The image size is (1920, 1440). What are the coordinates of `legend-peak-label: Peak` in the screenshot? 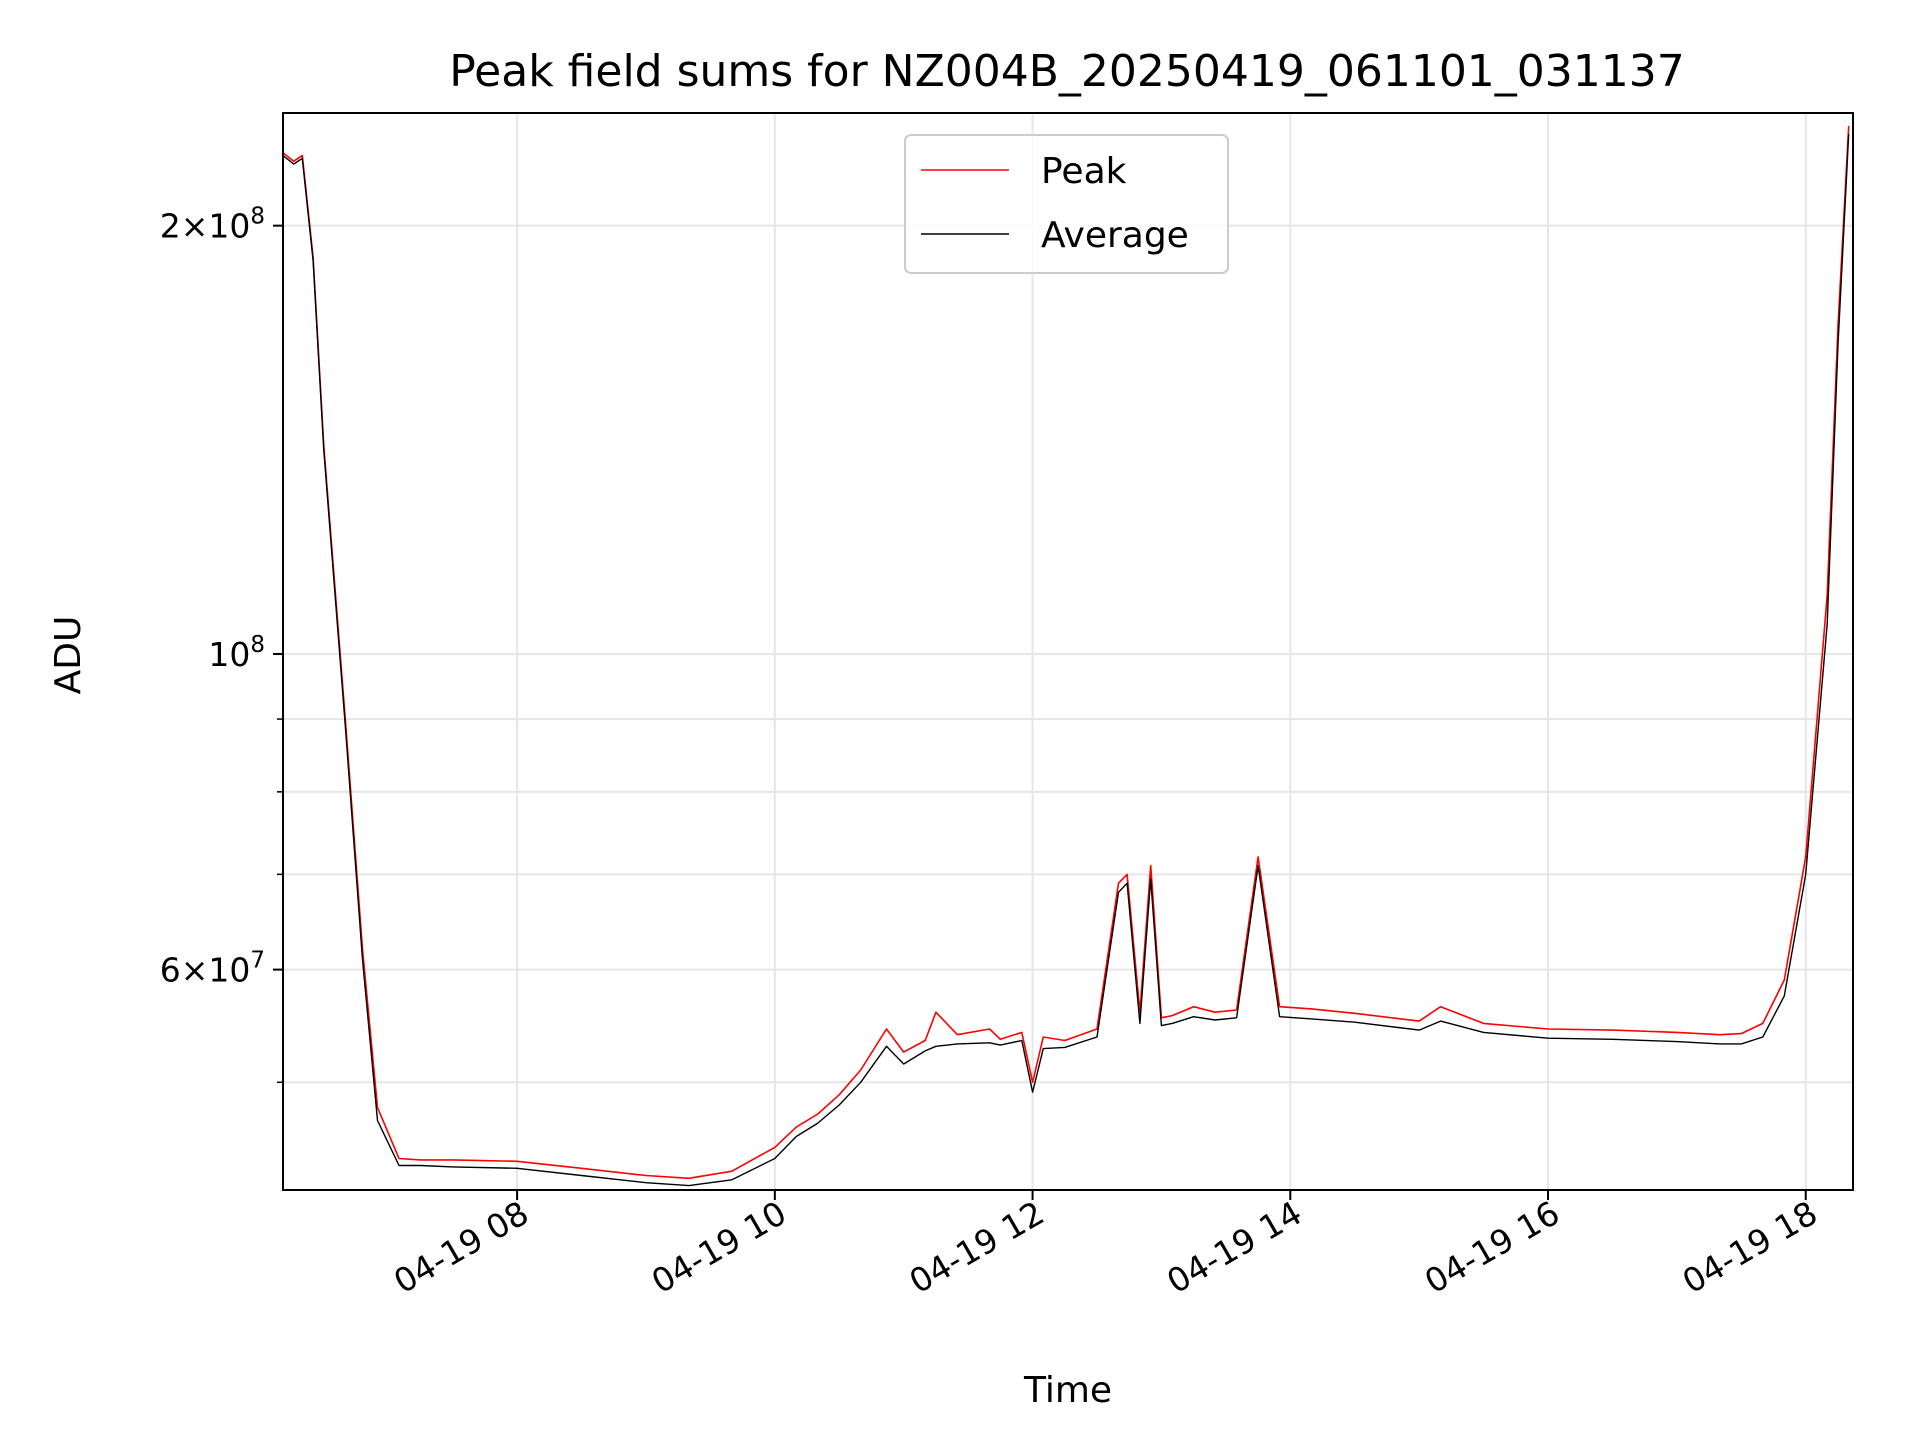 It's located at (1084, 171).